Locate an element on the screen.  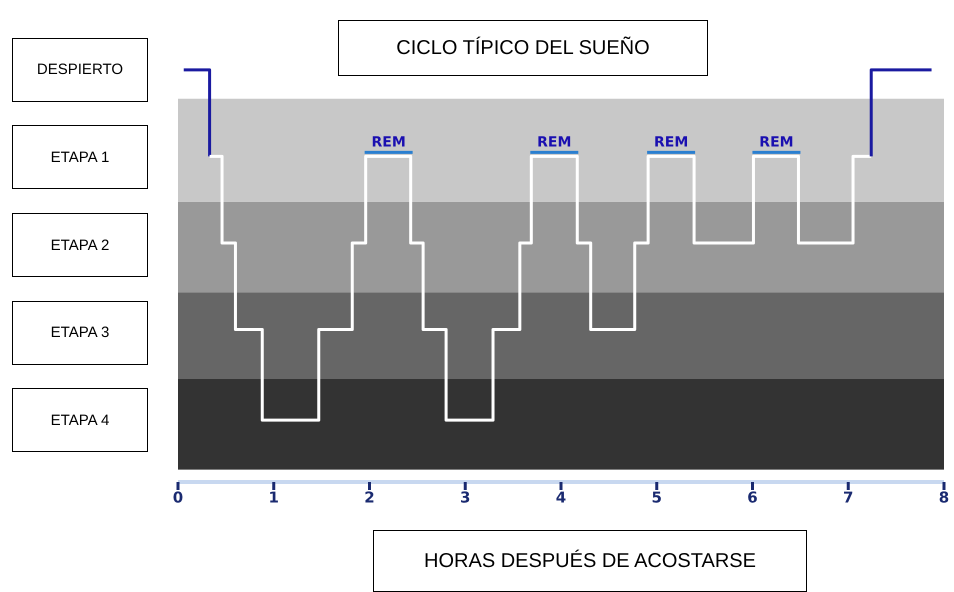
category-label: DESPIERTO is located at coordinates (80, 69).